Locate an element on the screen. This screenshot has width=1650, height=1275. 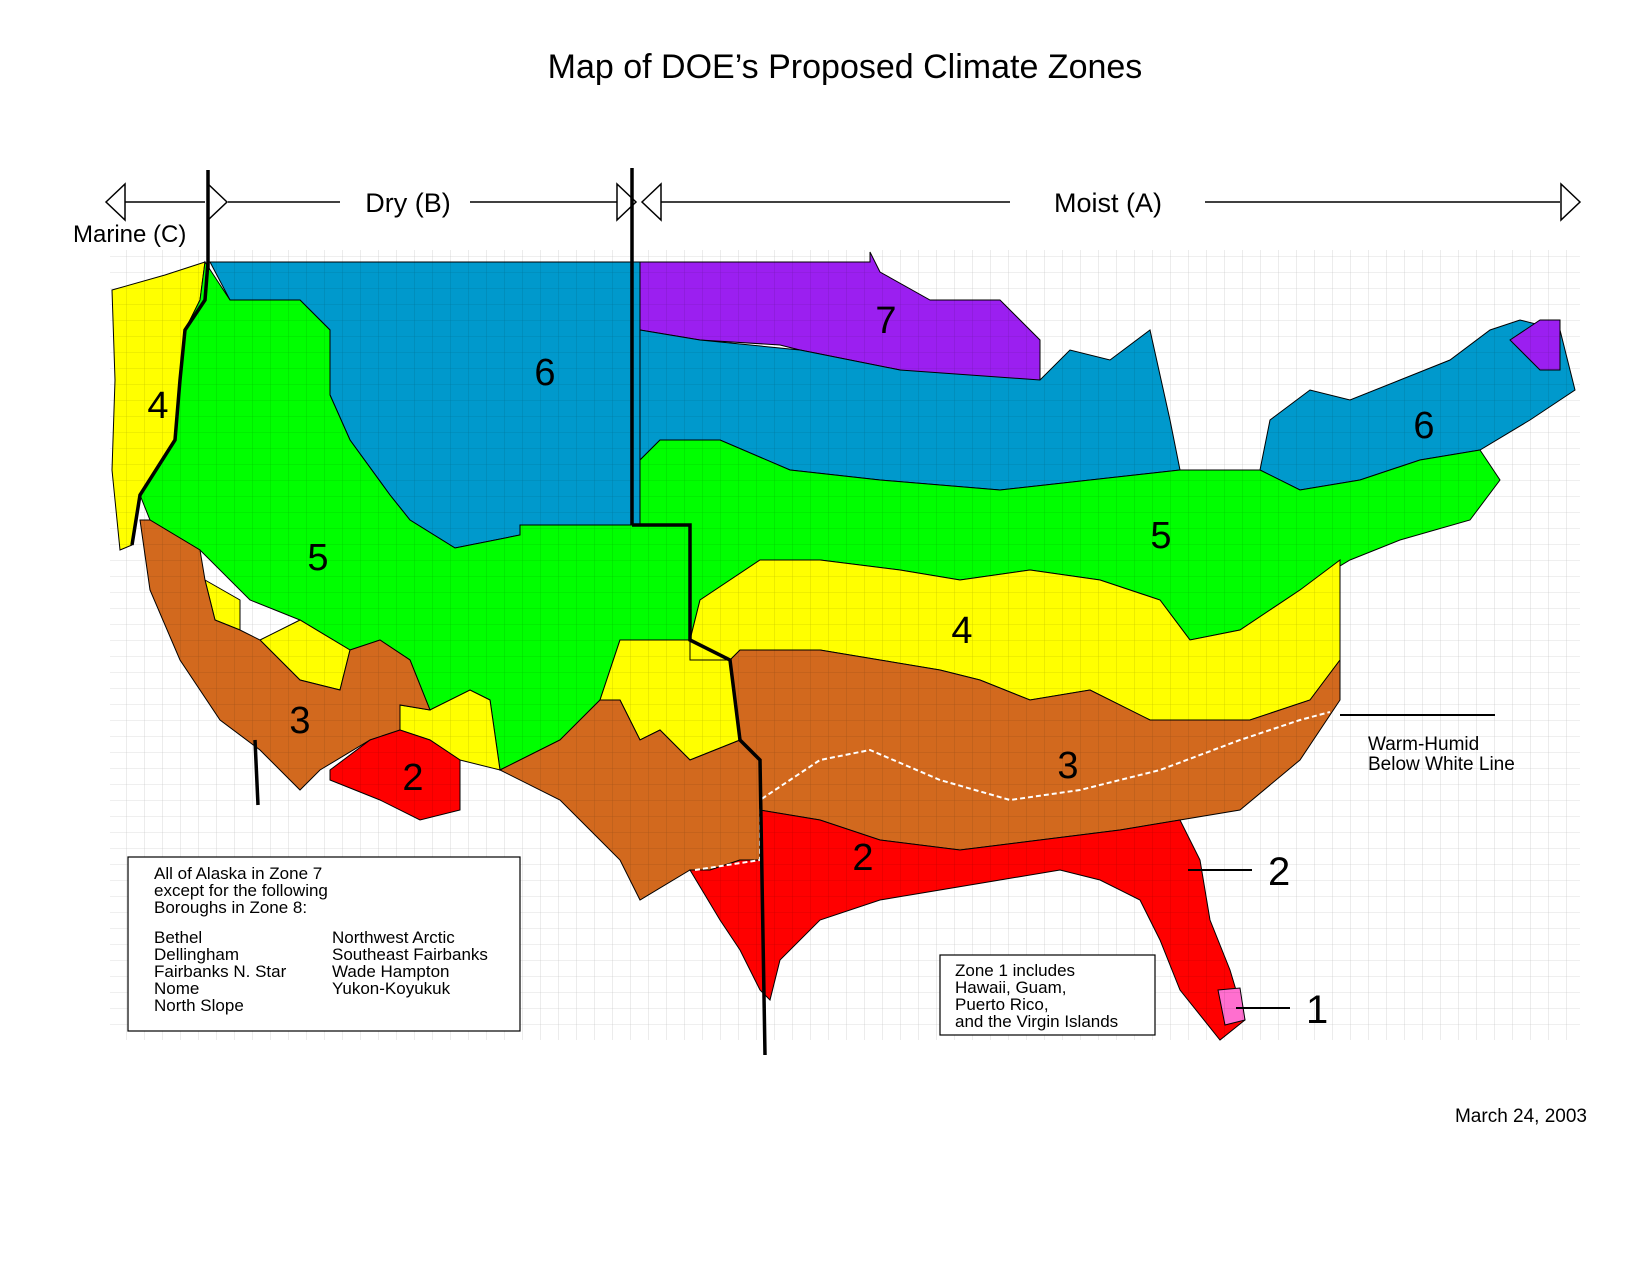
alaska-note-line: Boroughs in Zone 8: is located at coordinates (230, 907).